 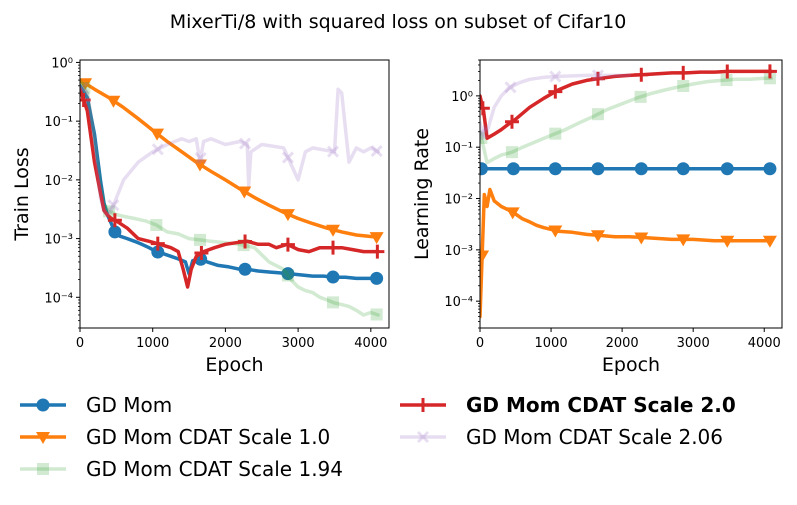 What do you see at coordinates (422, 194) in the screenshot?
I see `y-axis-label: Learning Rate` at bounding box center [422, 194].